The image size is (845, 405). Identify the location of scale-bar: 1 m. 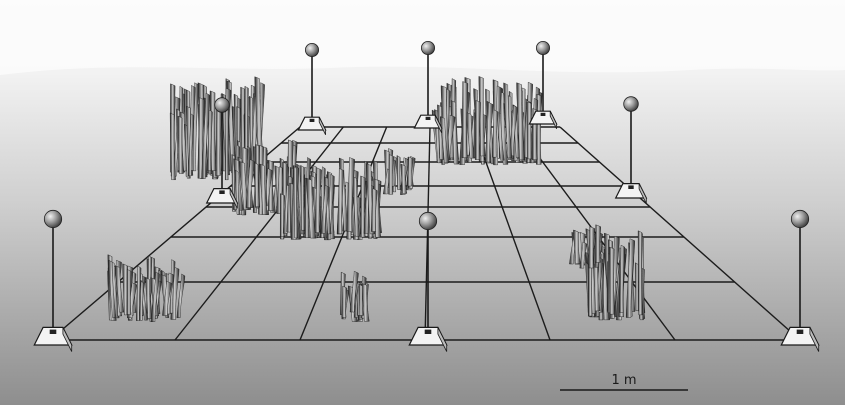
(624, 382).